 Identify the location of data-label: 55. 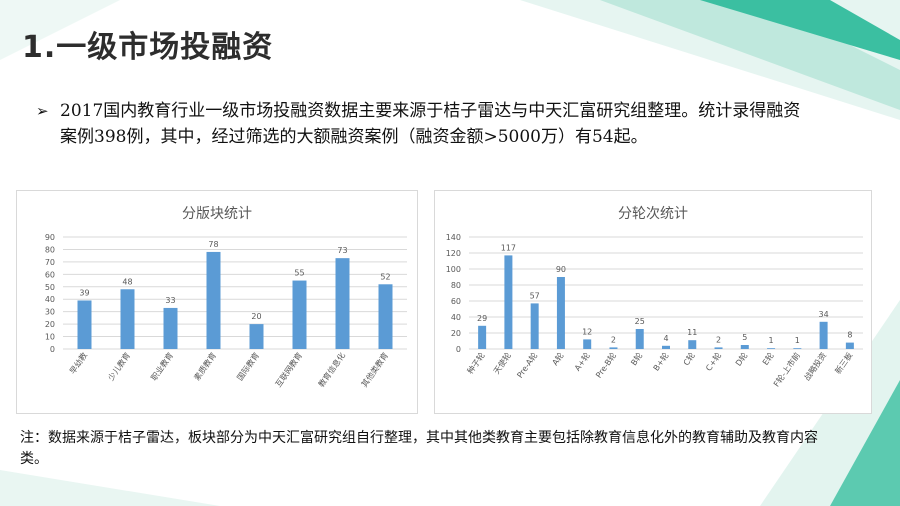
(299, 273).